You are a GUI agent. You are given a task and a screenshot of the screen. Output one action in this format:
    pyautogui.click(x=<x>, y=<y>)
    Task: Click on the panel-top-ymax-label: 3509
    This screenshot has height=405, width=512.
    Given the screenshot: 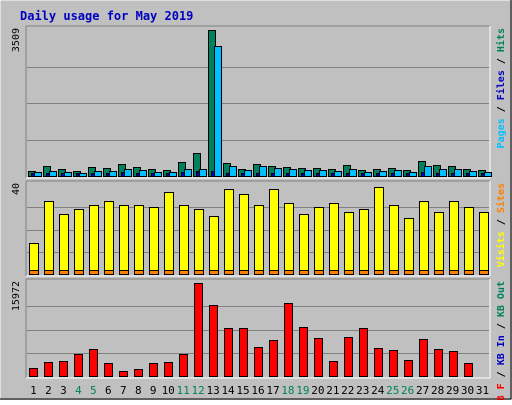 What is the action you would take?
    pyautogui.click(x=16, y=40)
    